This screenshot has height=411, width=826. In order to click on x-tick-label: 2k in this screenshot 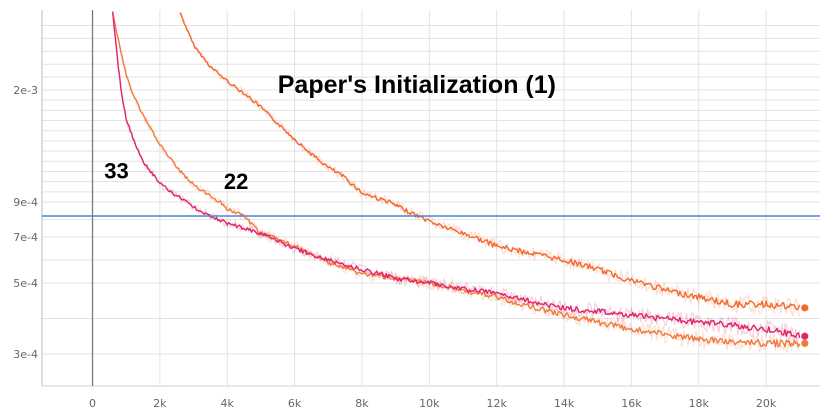, I will do `click(160, 403)`.